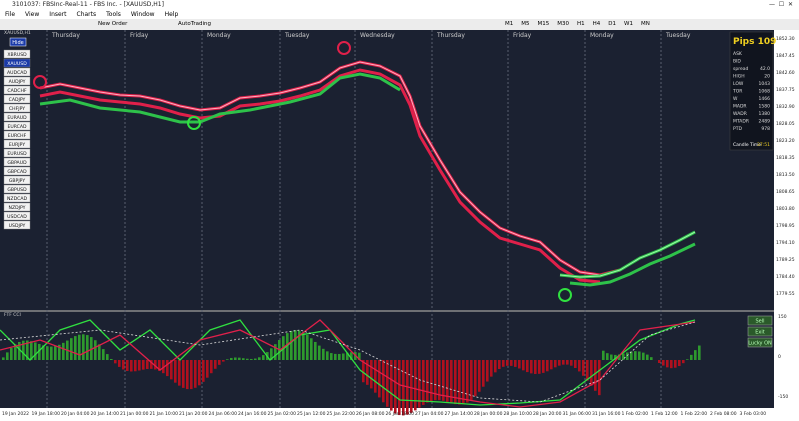 Image resolution: width=799 pixels, height=421 pixels. I want to click on new-order-button: New Order, so click(113, 24).